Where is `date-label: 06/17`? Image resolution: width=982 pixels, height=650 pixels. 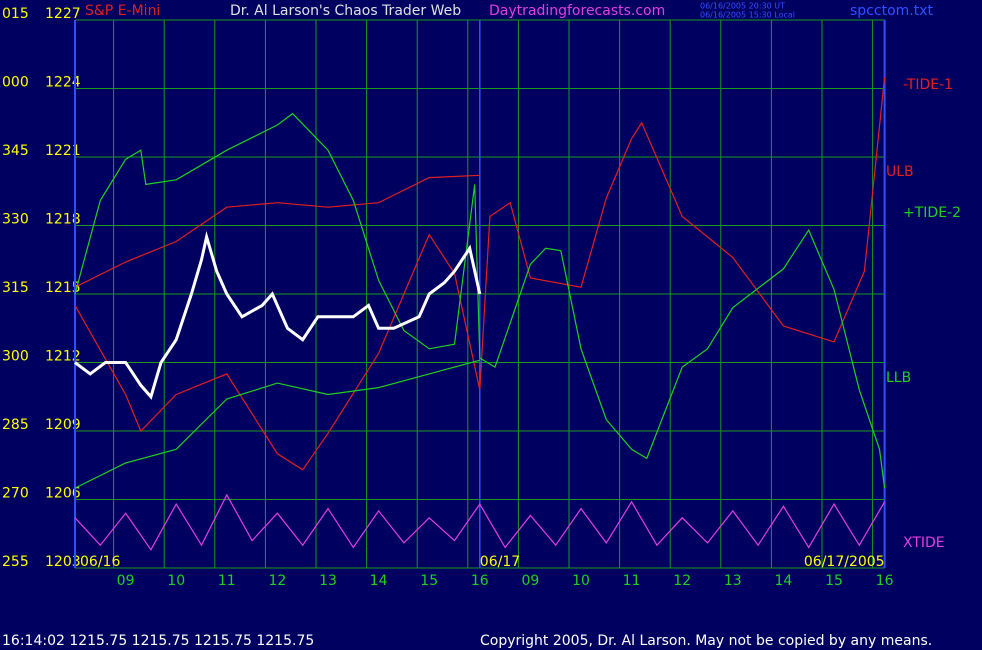 date-label: 06/17 is located at coordinates (500, 562).